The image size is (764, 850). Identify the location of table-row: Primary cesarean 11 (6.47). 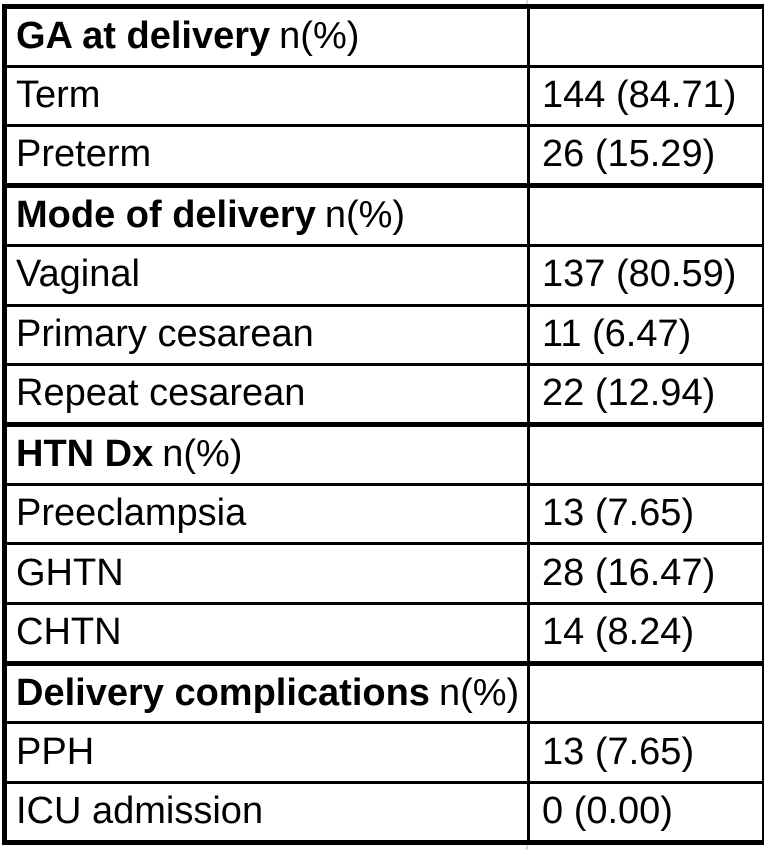
(383, 335).